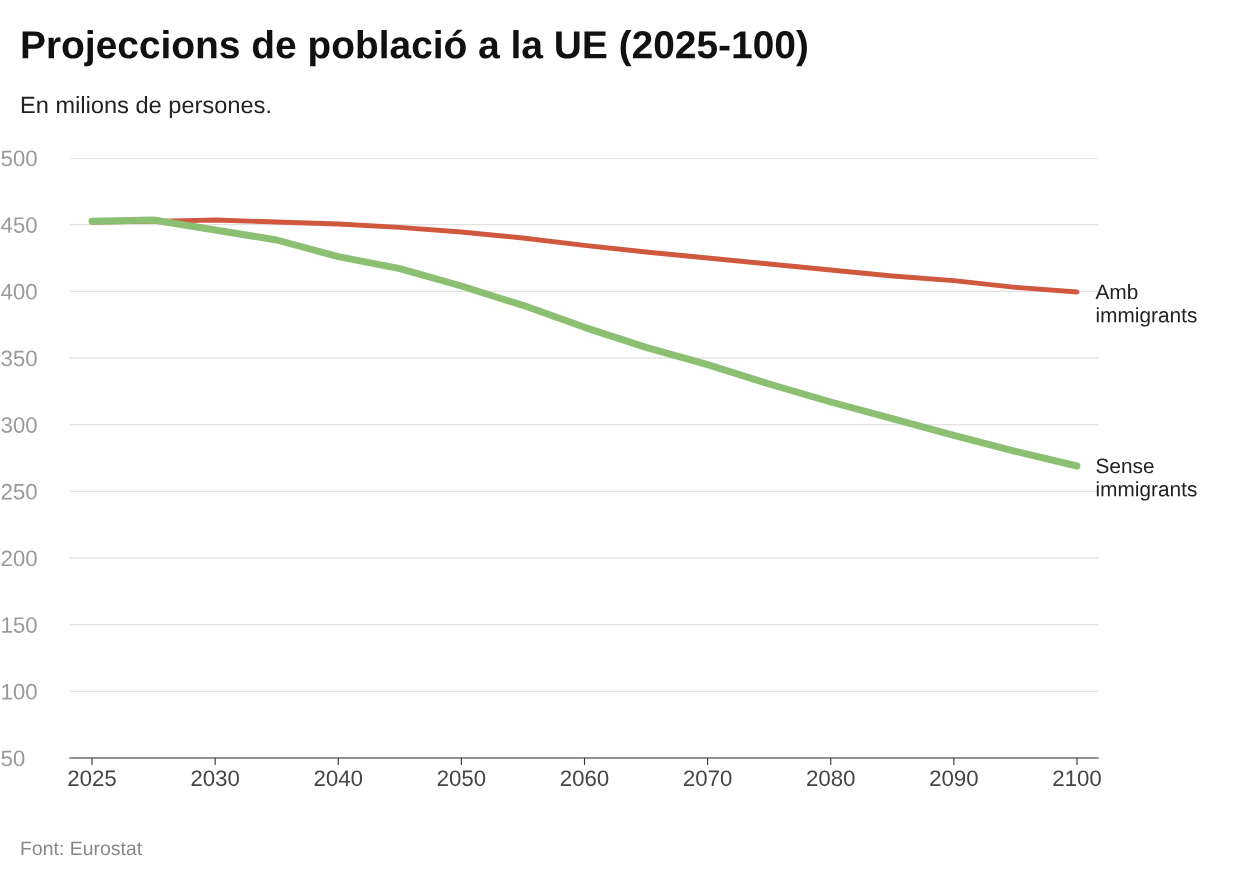  I want to click on chart-title: Projeccions de població a la UE (2025-100), so click(414, 48).